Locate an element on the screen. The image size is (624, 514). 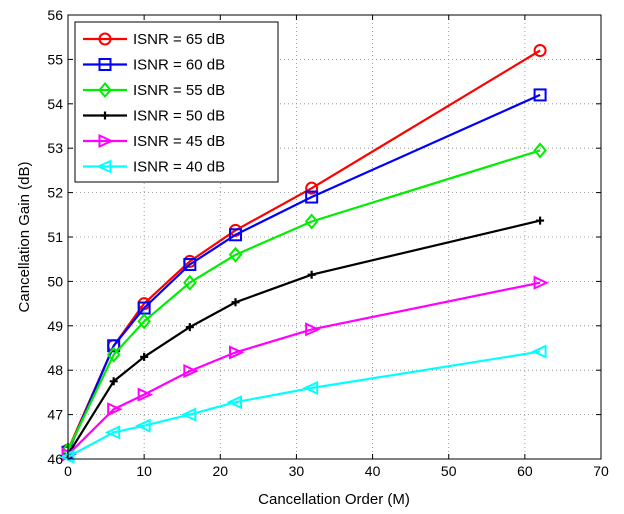
legend-label: ISNR = 55 dB is located at coordinates (179, 90).